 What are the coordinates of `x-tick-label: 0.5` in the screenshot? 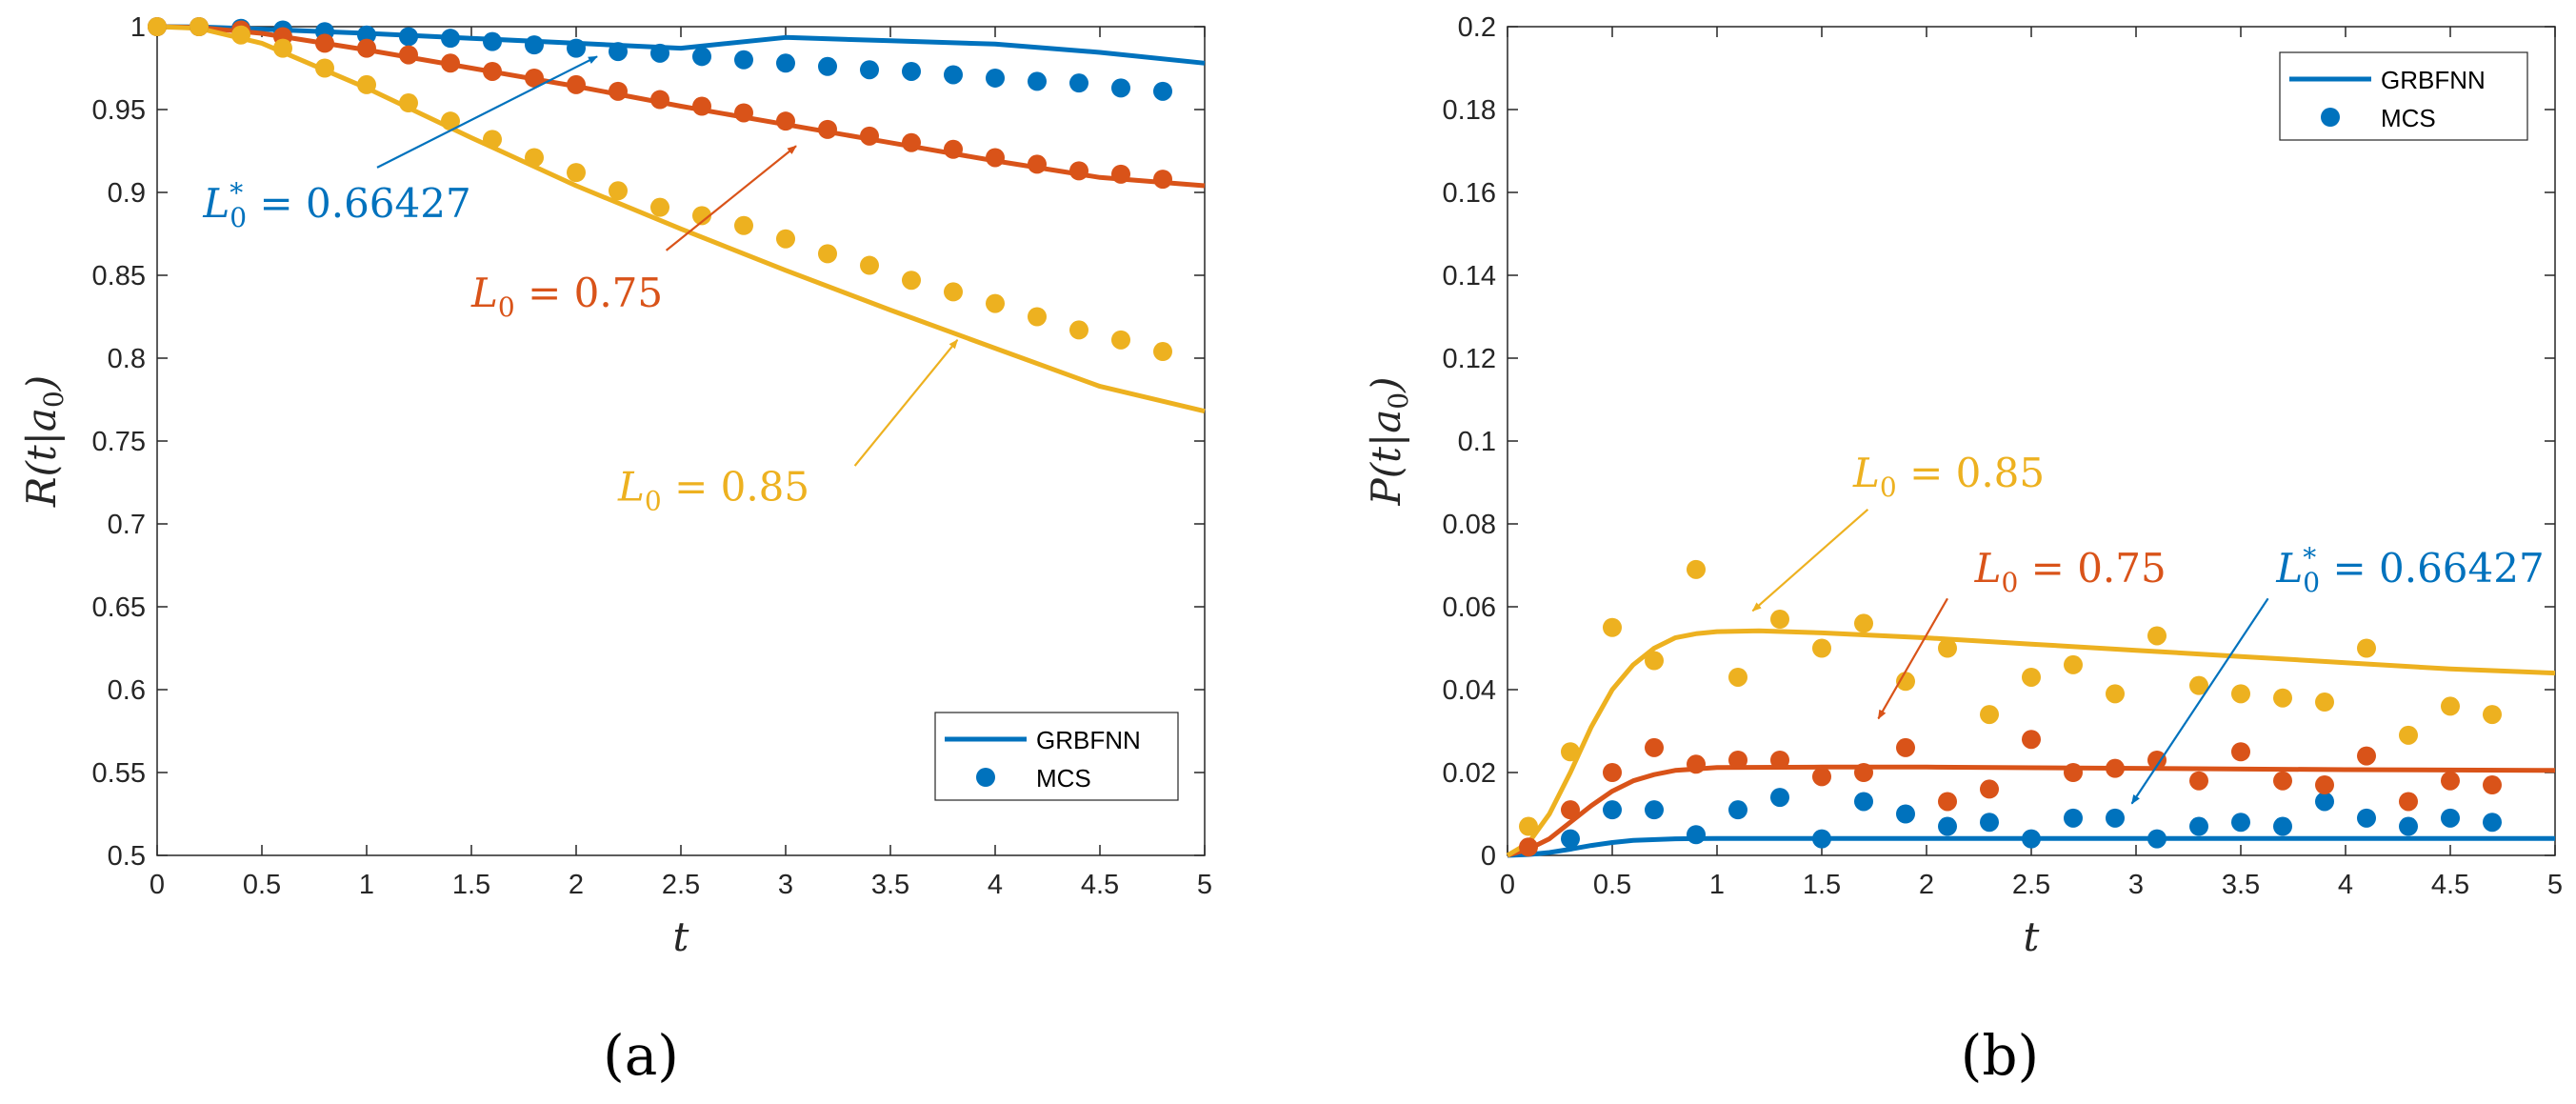 It's located at (1612, 885).